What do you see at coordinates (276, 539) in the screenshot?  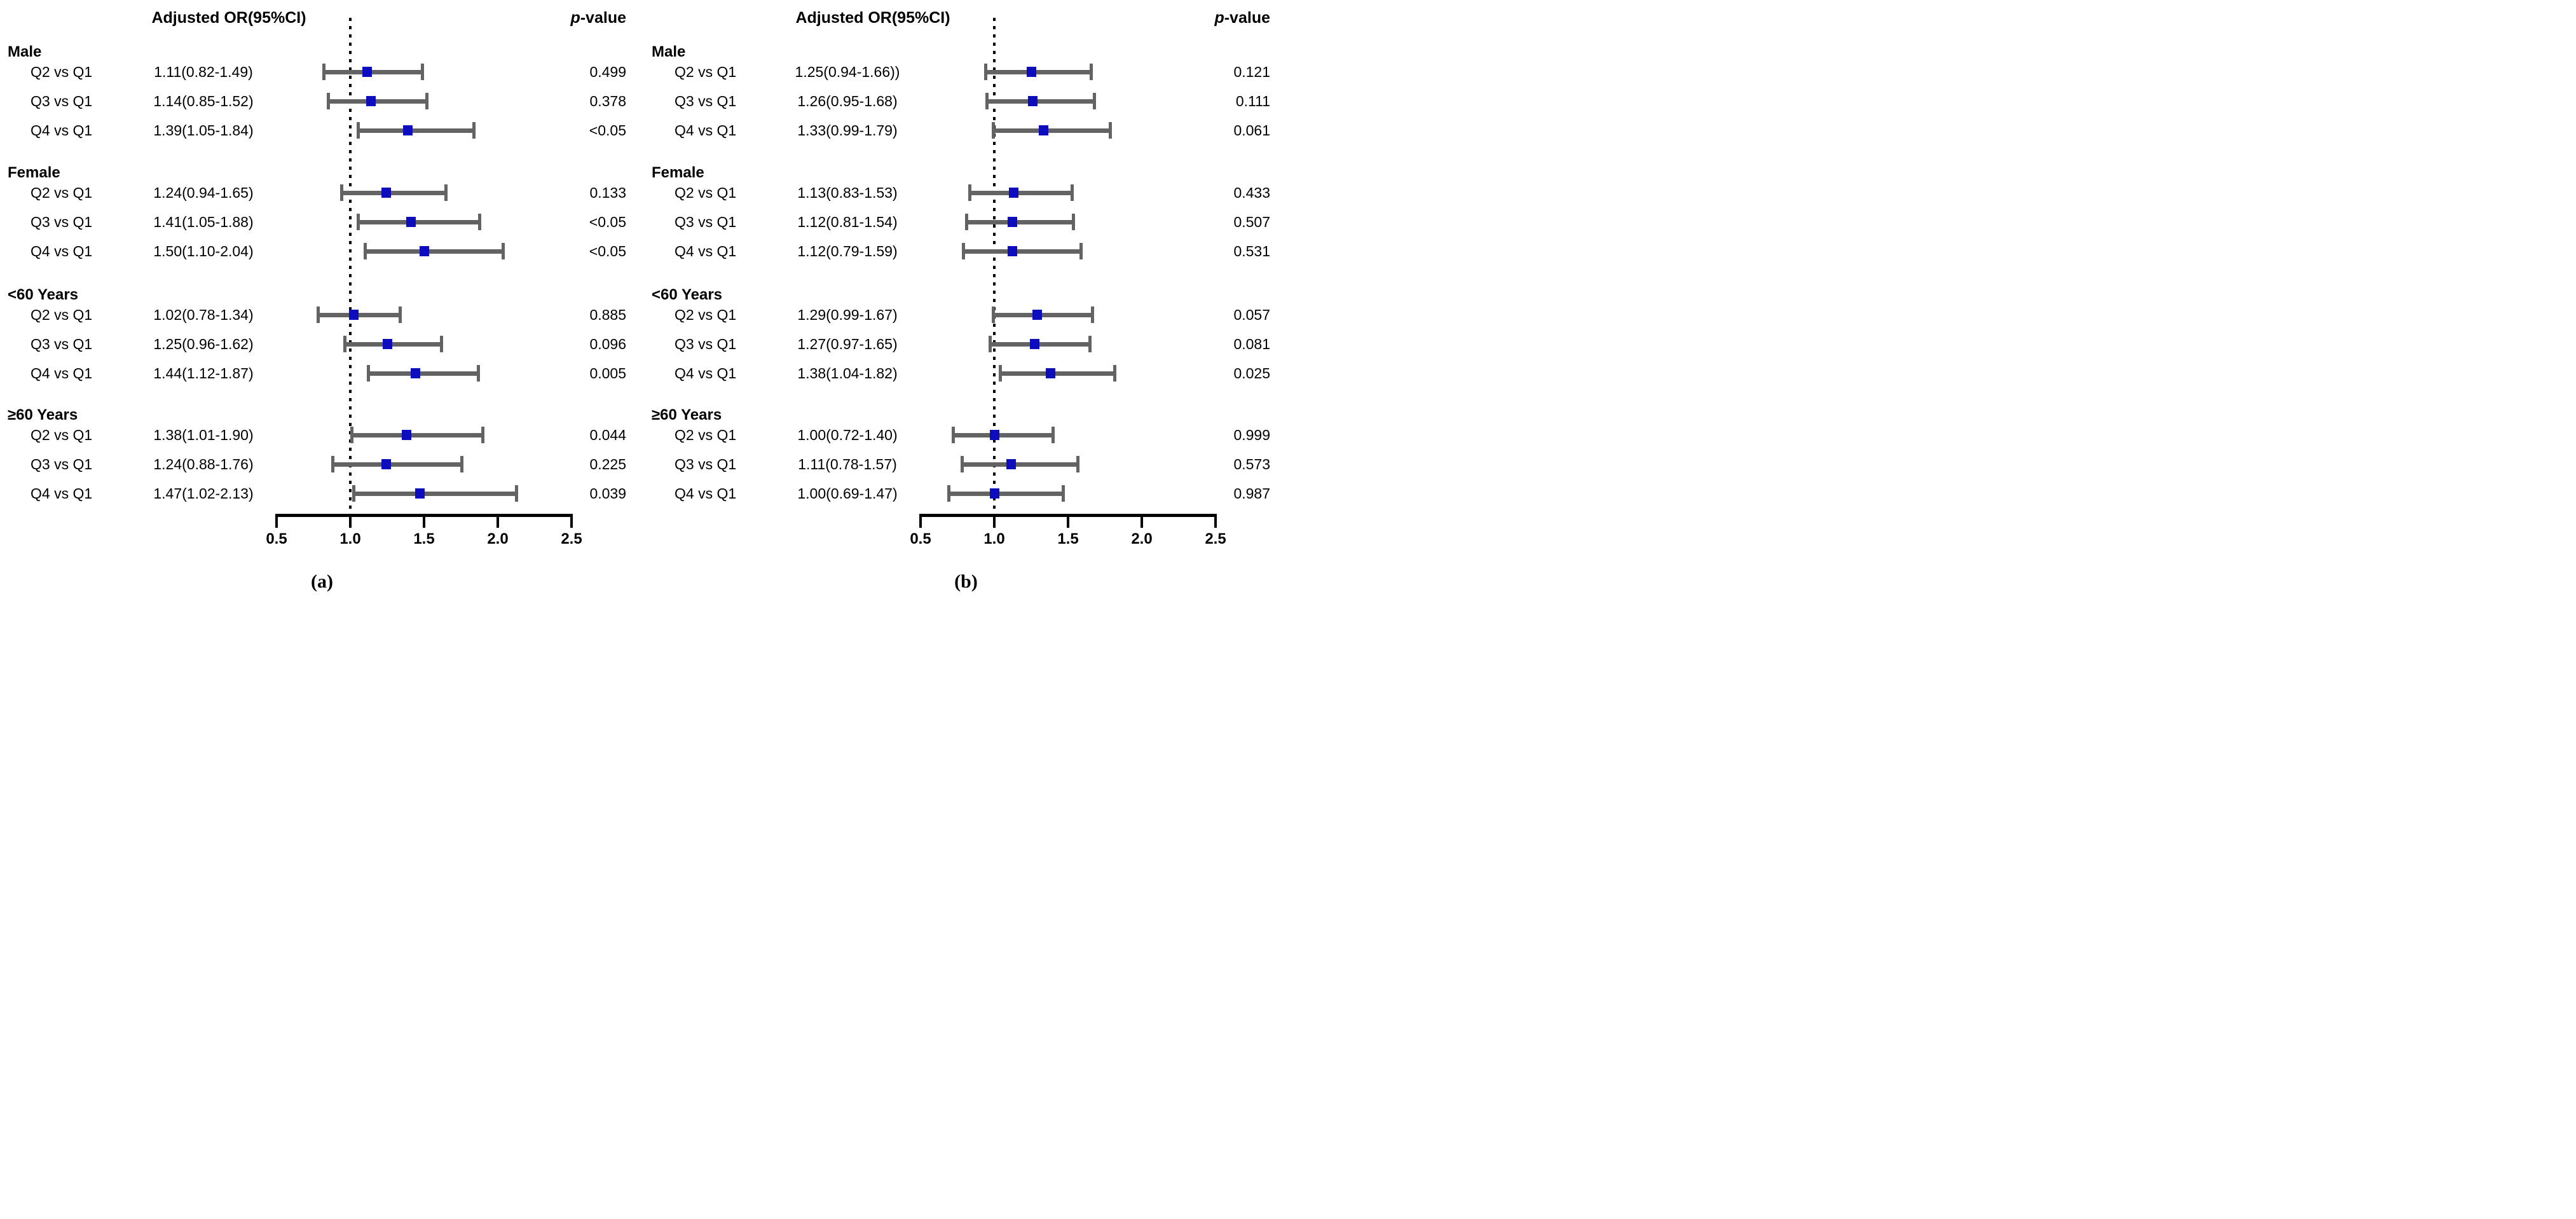 I see `x-axis-tick-label: 0.5` at bounding box center [276, 539].